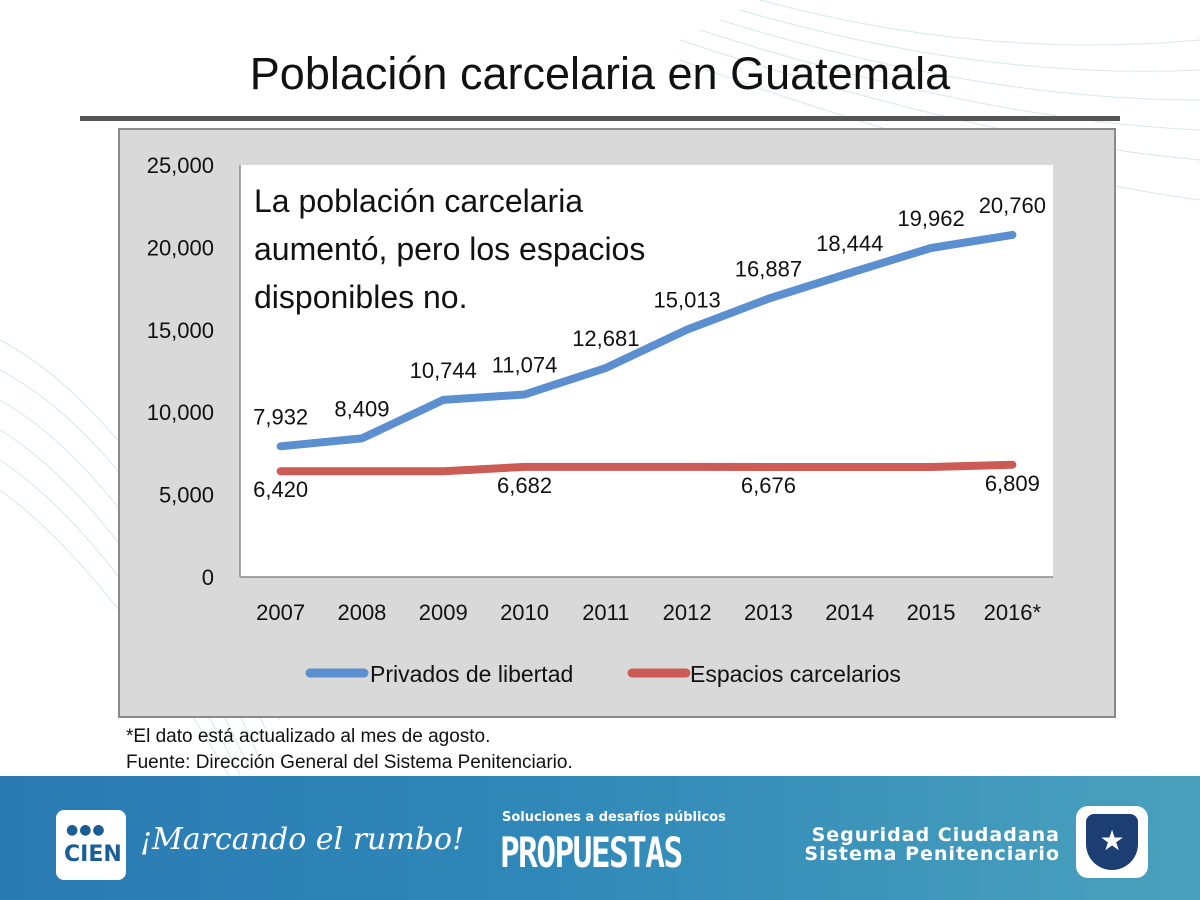 This screenshot has height=900, width=1200. I want to click on cien-logo: ●●● CIEN, so click(91, 845).